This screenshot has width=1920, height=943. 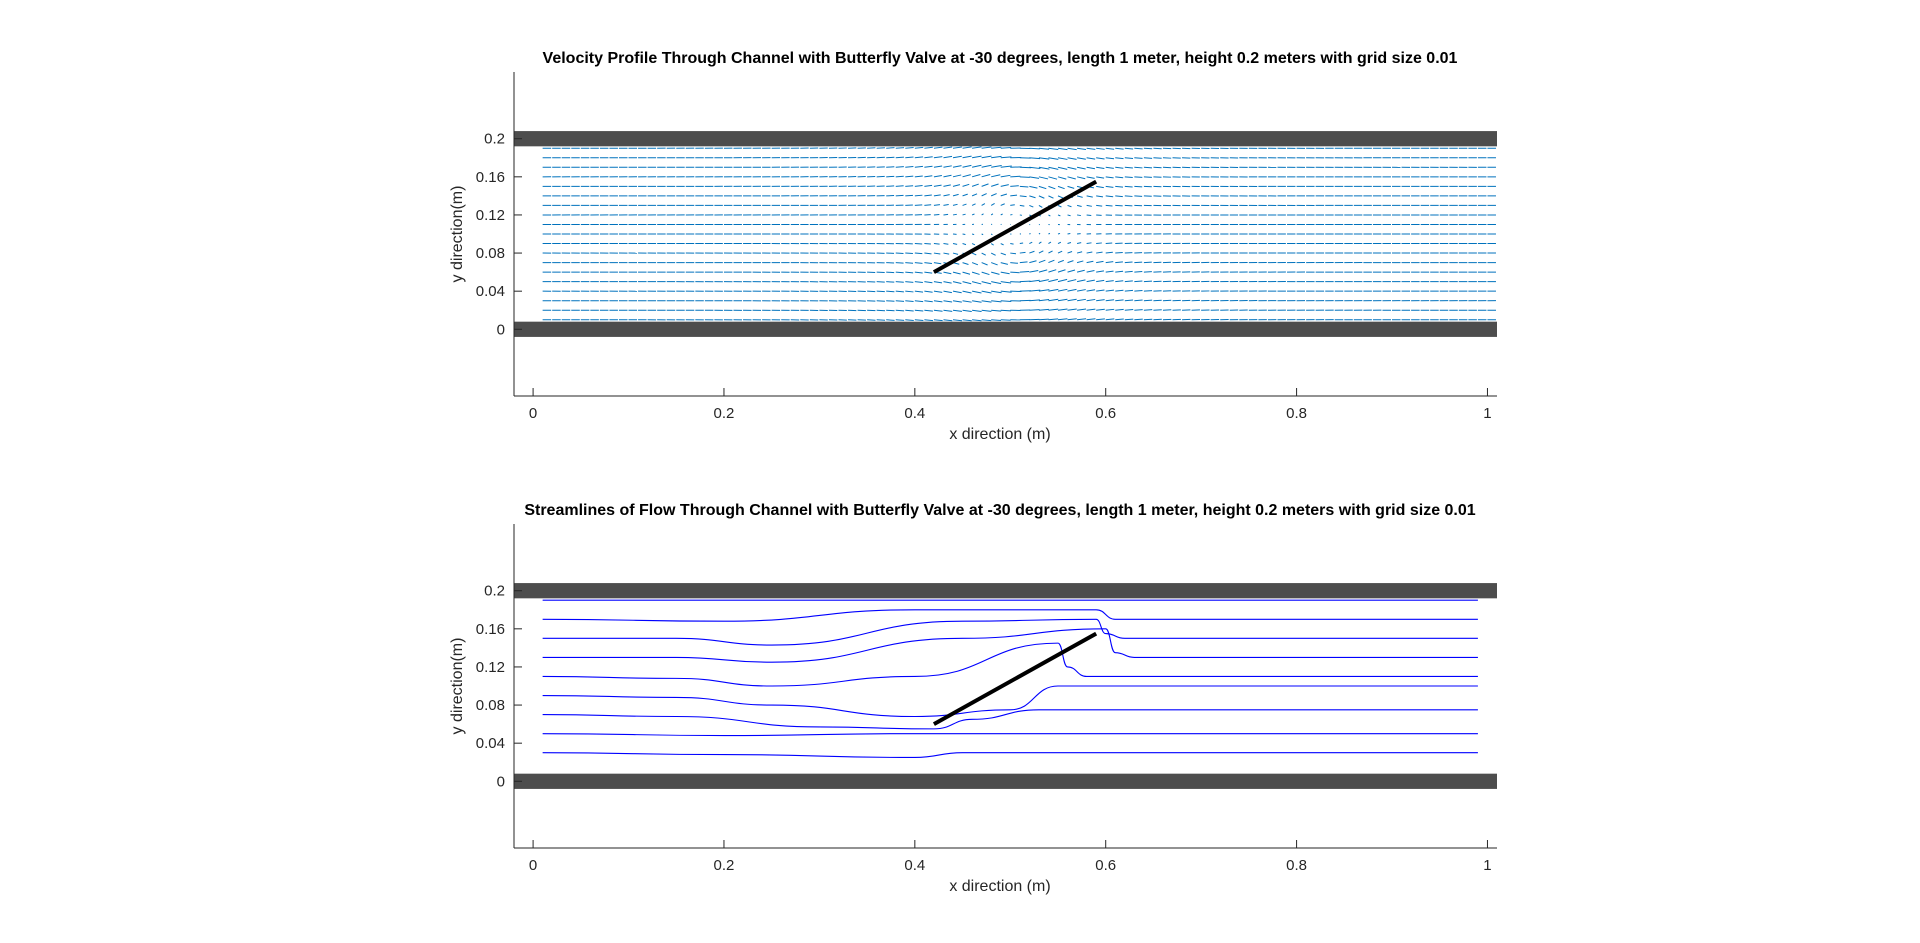 What do you see at coordinates (914, 865) in the screenshot?
I see `x-tick-label: 0.4` at bounding box center [914, 865].